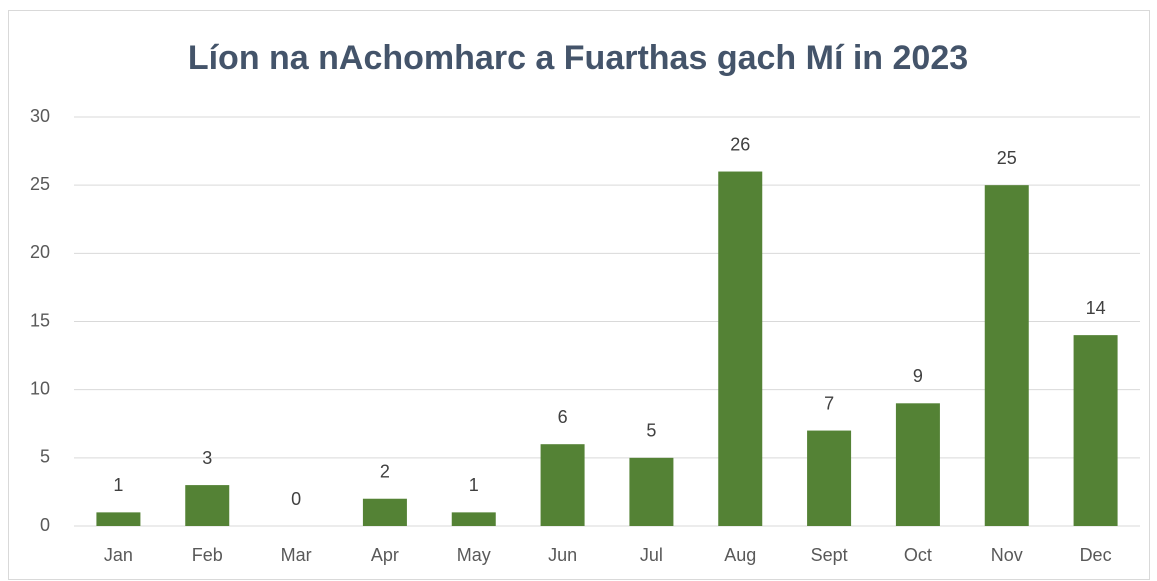  What do you see at coordinates (918, 376) in the screenshot?
I see `data-label: 9` at bounding box center [918, 376].